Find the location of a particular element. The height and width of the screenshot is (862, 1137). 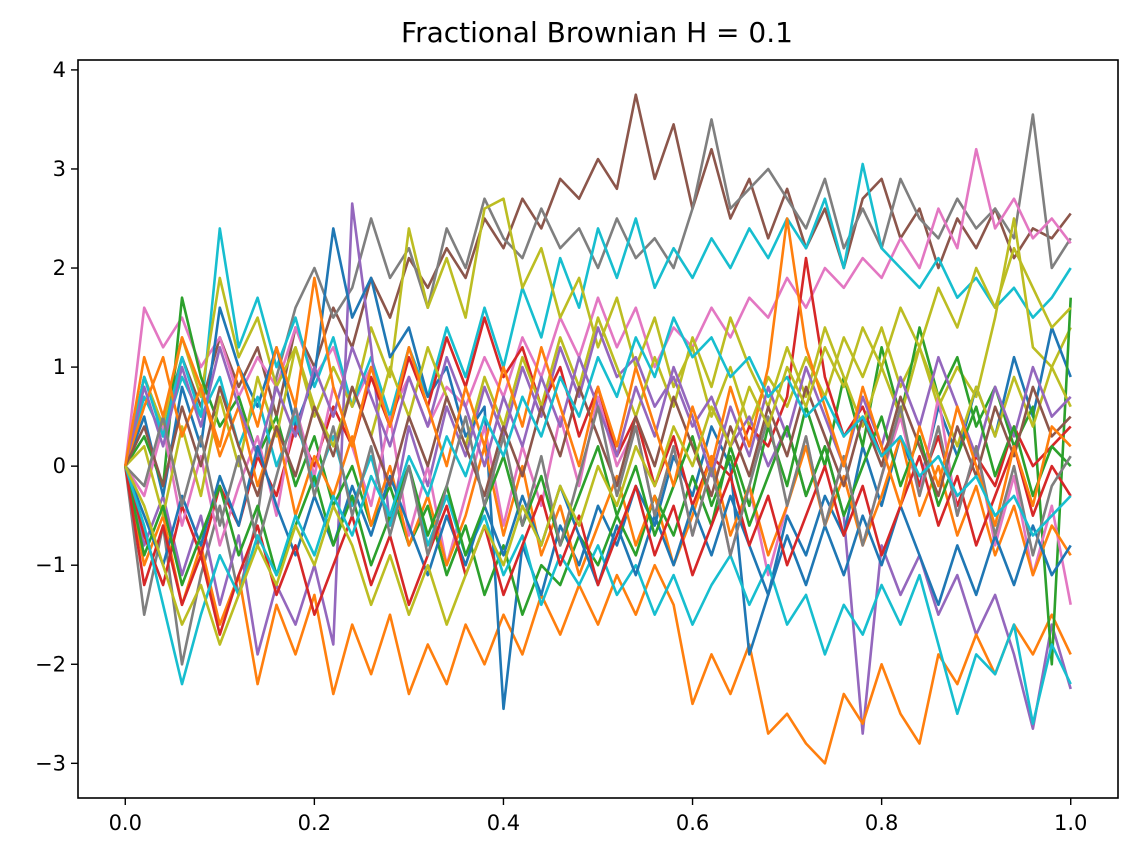

y-tick-label: 0 is located at coordinates (59, 466).